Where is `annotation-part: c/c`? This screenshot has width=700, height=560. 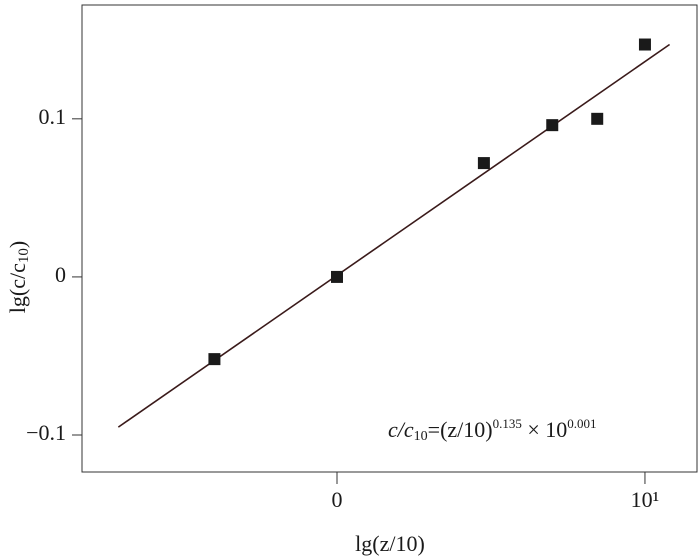 annotation-part: c/c is located at coordinates (401, 429).